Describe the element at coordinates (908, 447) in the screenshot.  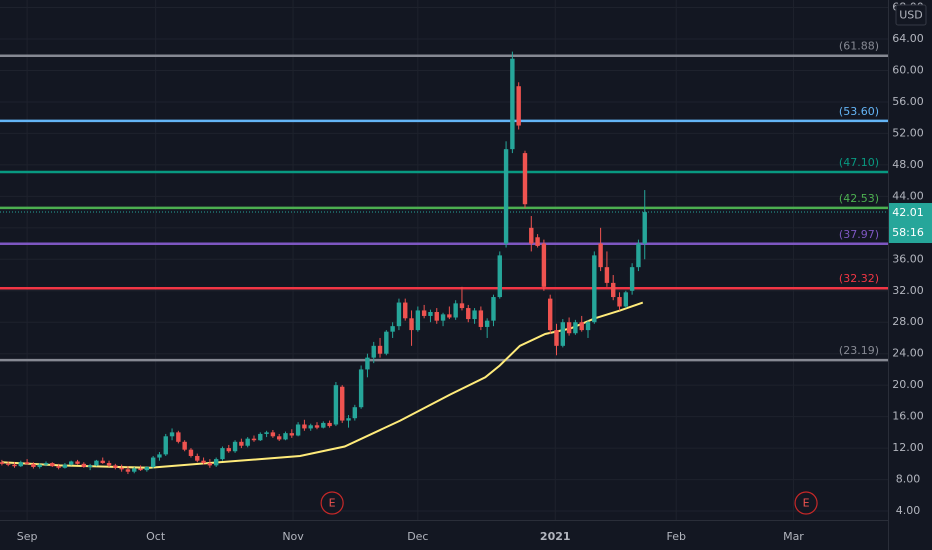
I see `y-tick-label: 12.00` at that location.